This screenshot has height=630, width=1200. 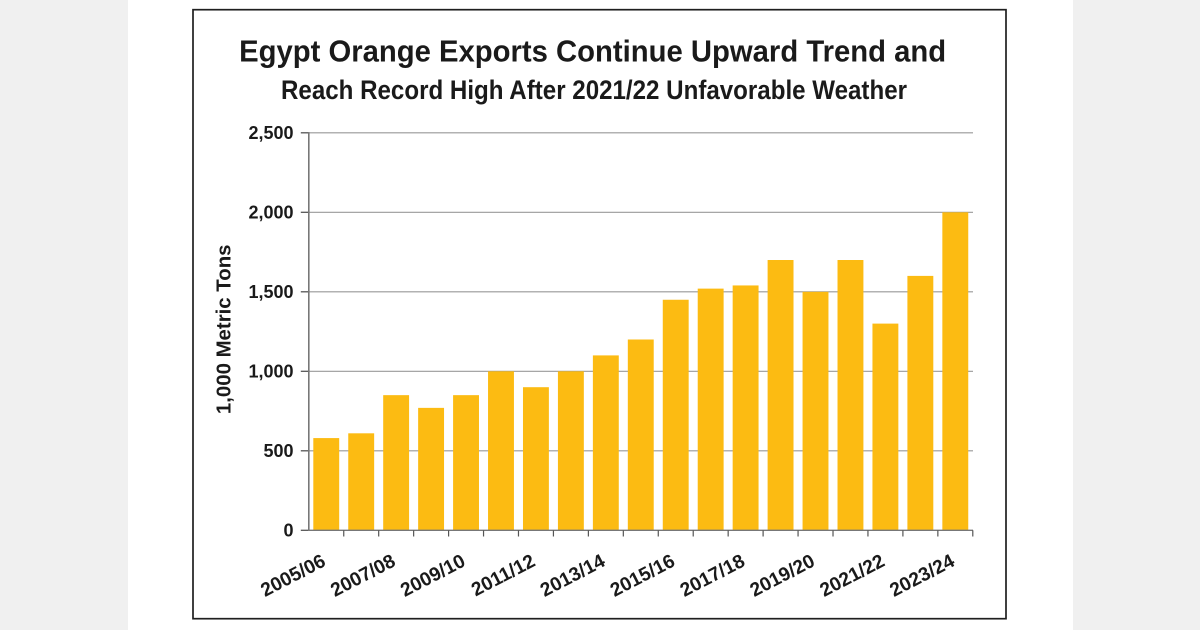 What do you see at coordinates (278, 451) in the screenshot?
I see `svg-text: 500` at bounding box center [278, 451].